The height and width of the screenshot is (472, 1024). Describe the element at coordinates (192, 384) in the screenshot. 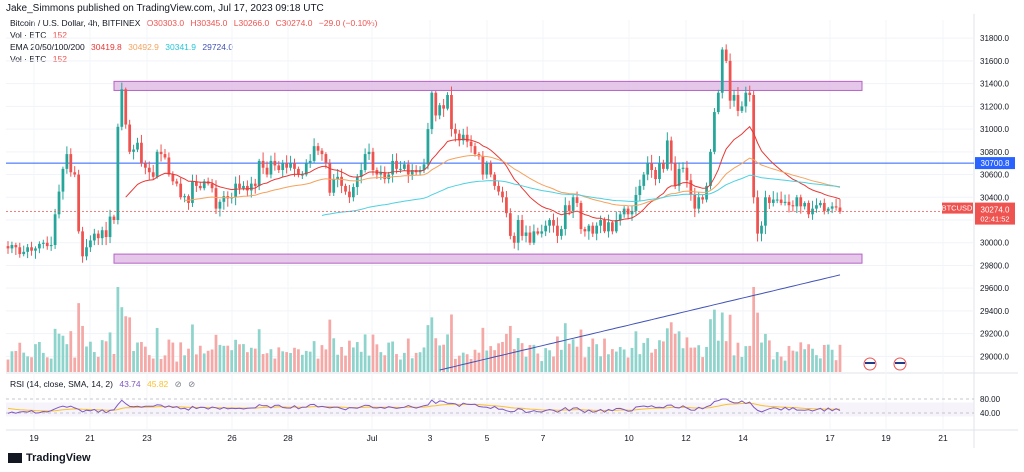

I see `visibility-icon: ⊘` at that location.